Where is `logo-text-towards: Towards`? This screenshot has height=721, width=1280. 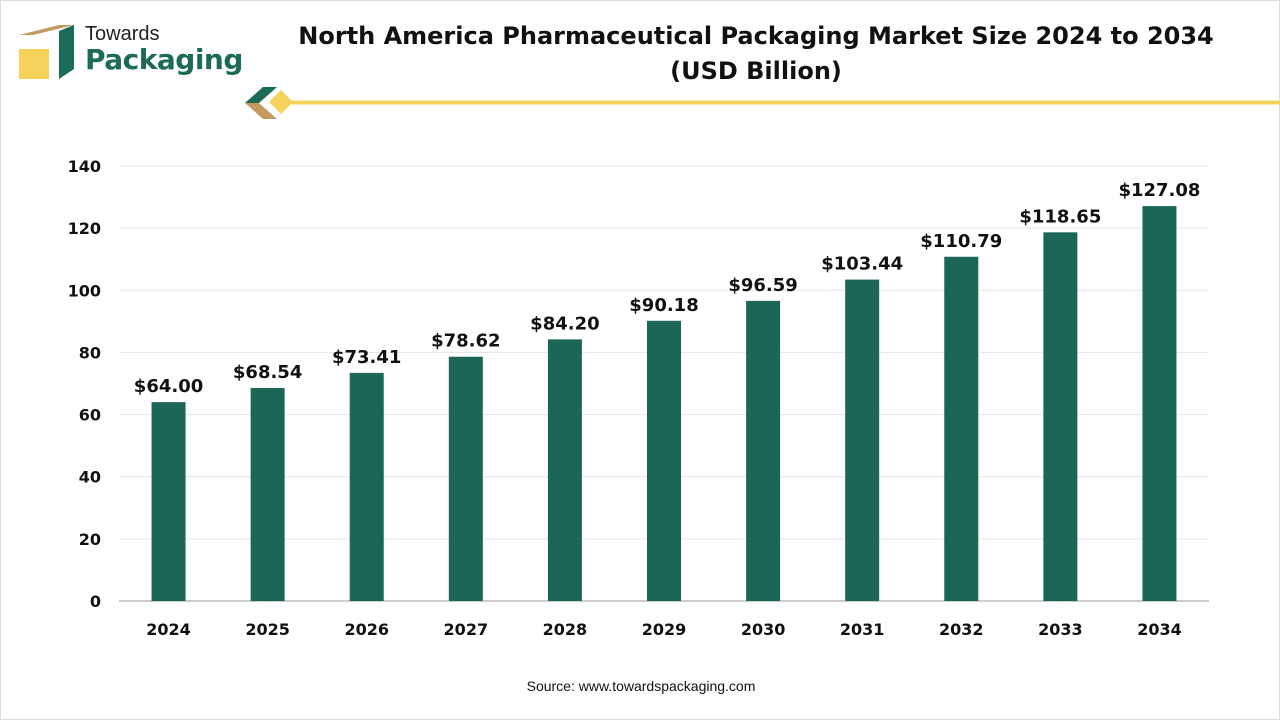 logo-text-towards: Towards is located at coordinates (122, 34).